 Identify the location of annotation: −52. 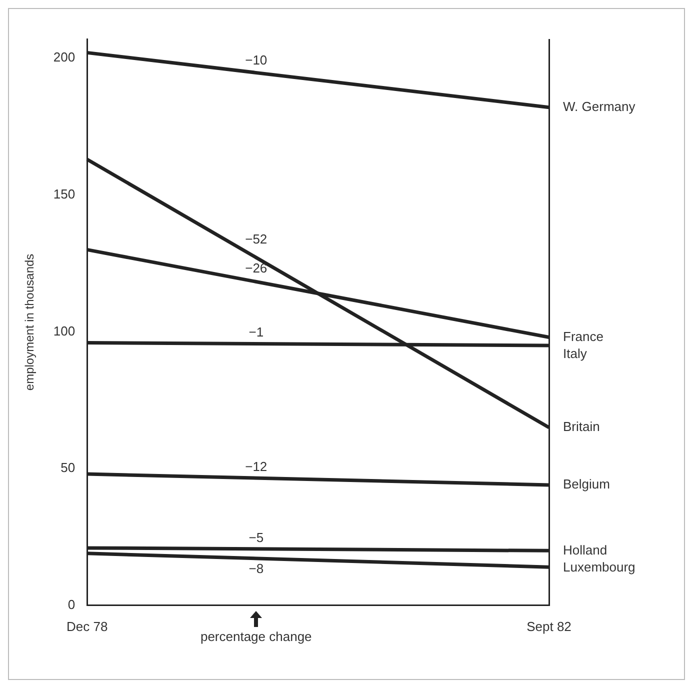
(256, 239).